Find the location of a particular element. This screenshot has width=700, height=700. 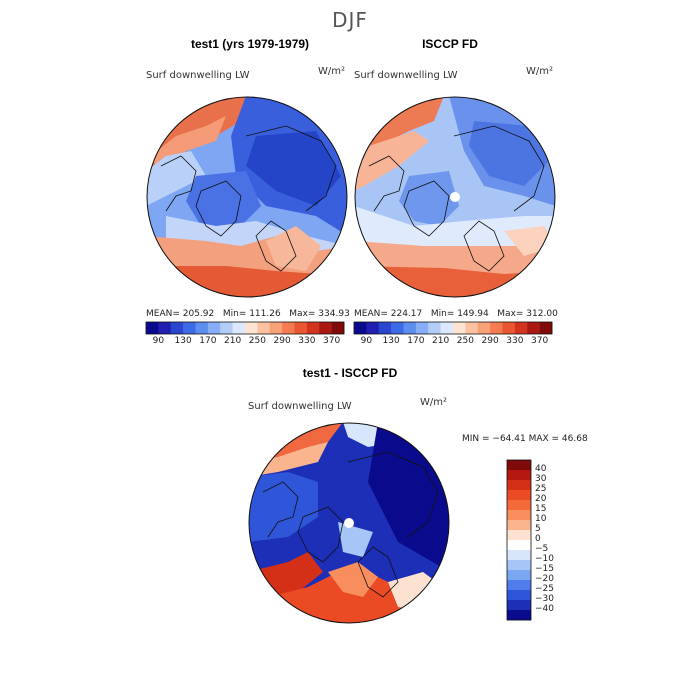

colorbar-tick-label: 10 is located at coordinates (541, 519).